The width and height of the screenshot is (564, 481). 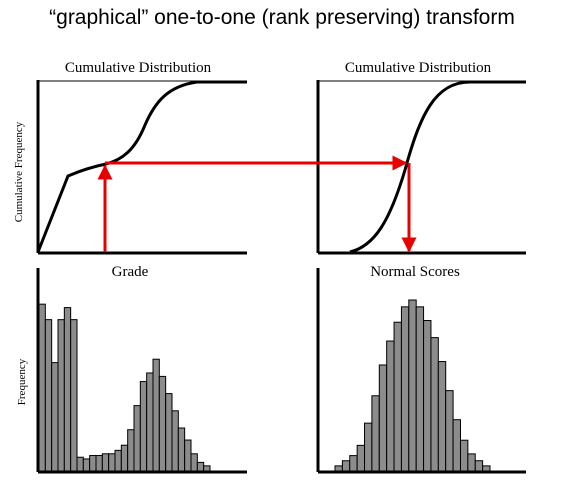 What do you see at coordinates (130, 272) in the screenshot?
I see `hist-left-title: Grade` at bounding box center [130, 272].